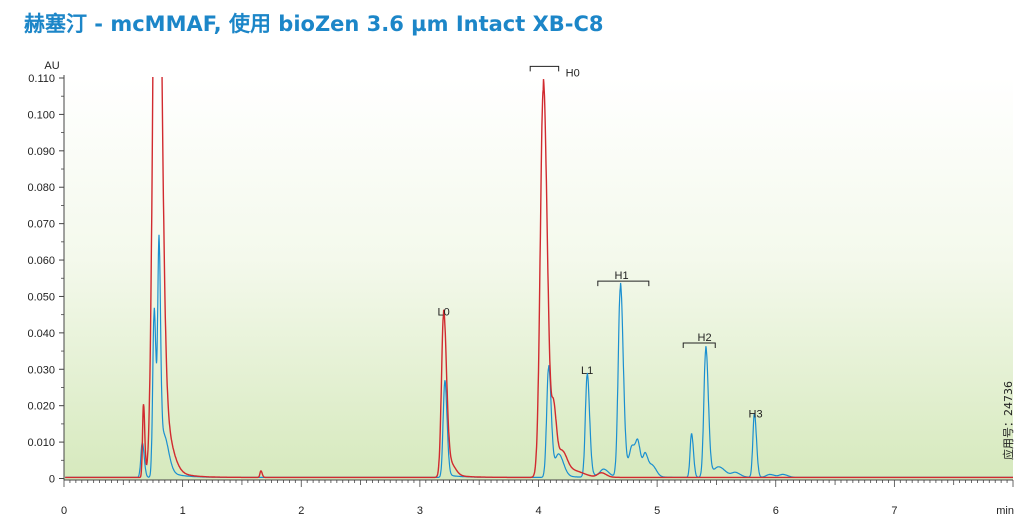  I want to click on x-tick-label: 0, so click(64, 511).